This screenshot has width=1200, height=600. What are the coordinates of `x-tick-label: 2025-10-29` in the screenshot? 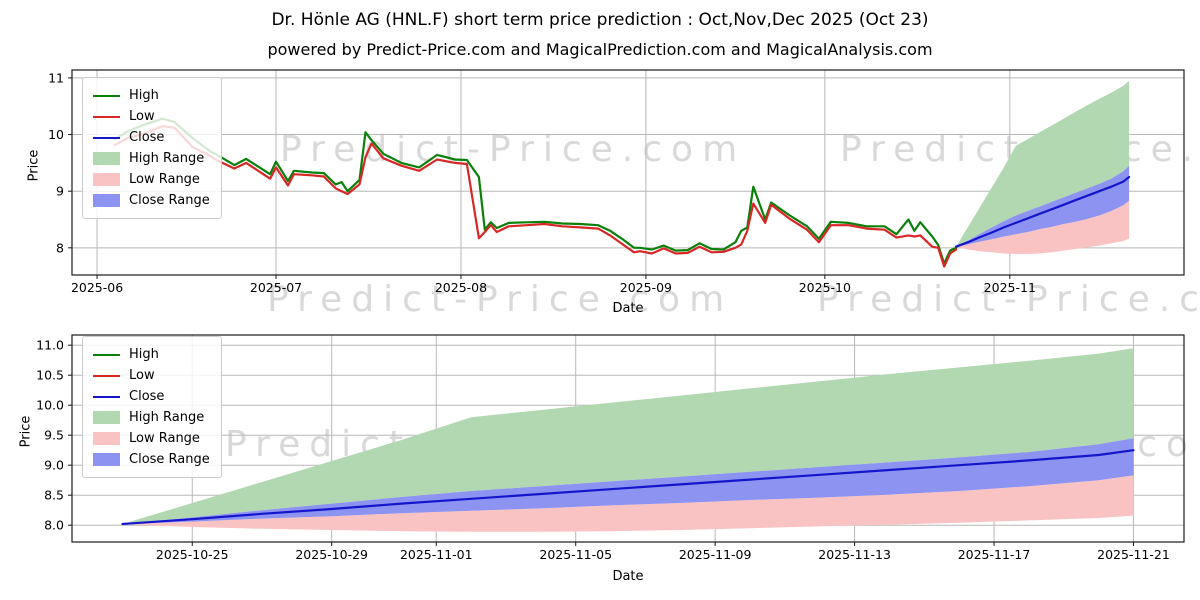 It's located at (331, 554).